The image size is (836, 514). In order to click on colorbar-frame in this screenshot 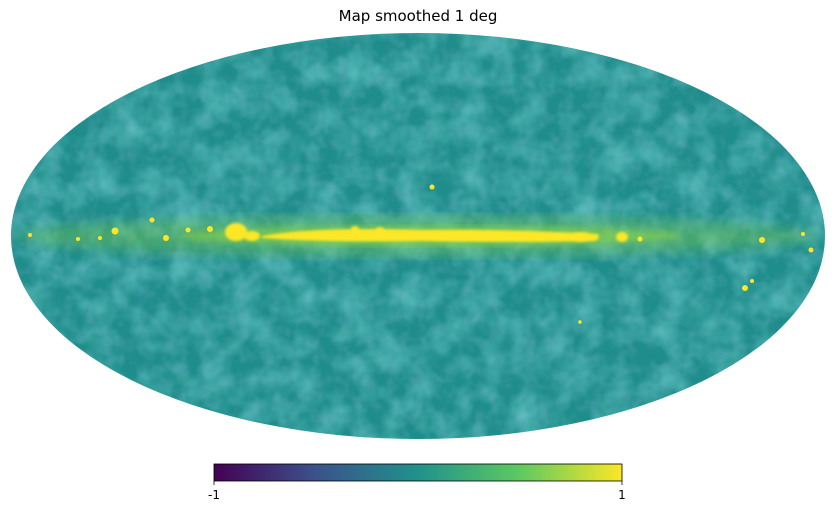, I will do `click(418, 472)`.